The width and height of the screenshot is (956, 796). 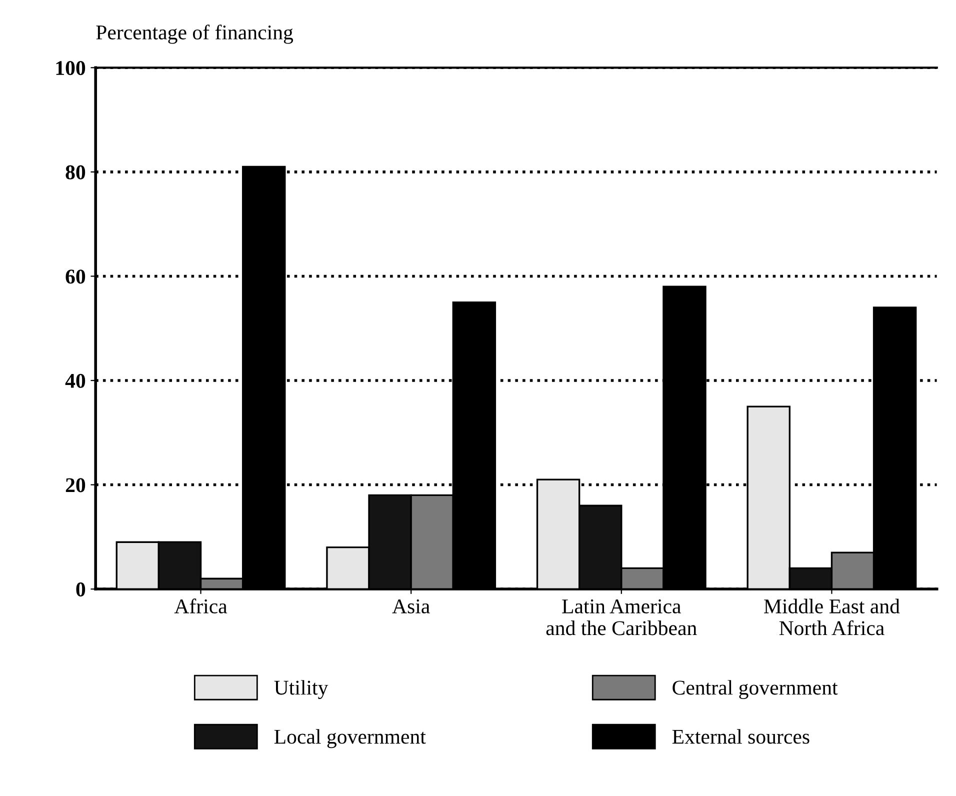 What do you see at coordinates (201, 606) in the screenshot?
I see `x-tick-label: Africa` at bounding box center [201, 606].